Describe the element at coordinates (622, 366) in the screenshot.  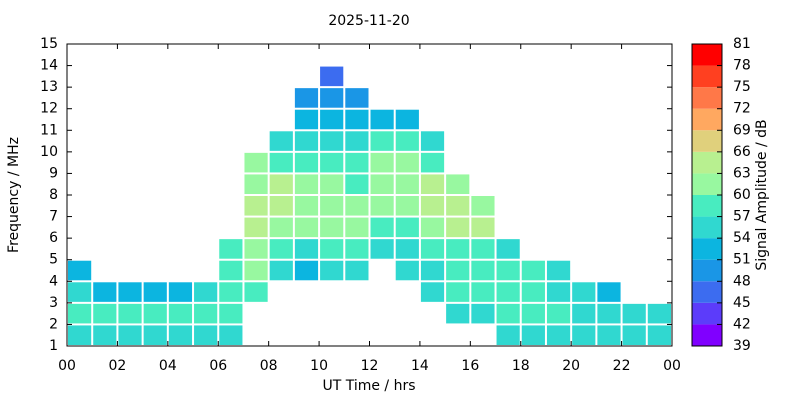
I see `x-tick-label: 22` at that location.